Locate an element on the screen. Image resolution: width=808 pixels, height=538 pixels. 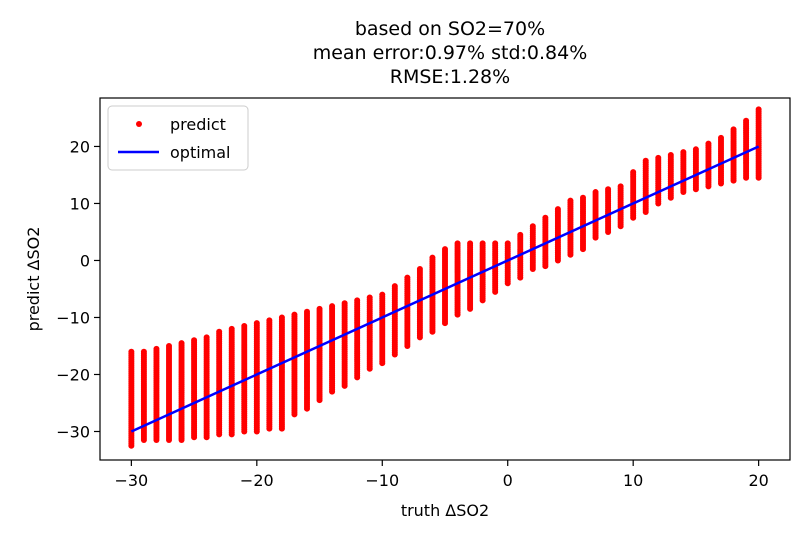
chart-title-line-1: based on SO2=70% is located at coordinates (450, 29).